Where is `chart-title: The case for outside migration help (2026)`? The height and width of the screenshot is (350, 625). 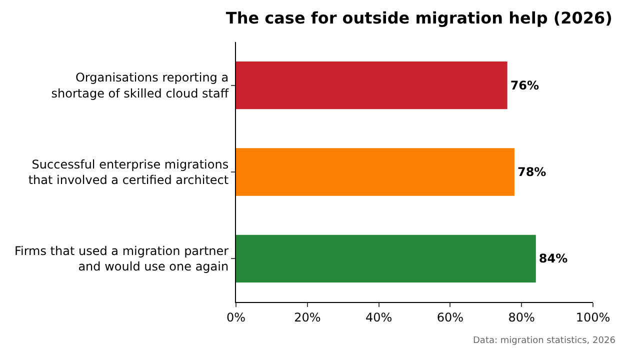
chart-title: The case for outside migration help (2026) is located at coordinates (419, 18).